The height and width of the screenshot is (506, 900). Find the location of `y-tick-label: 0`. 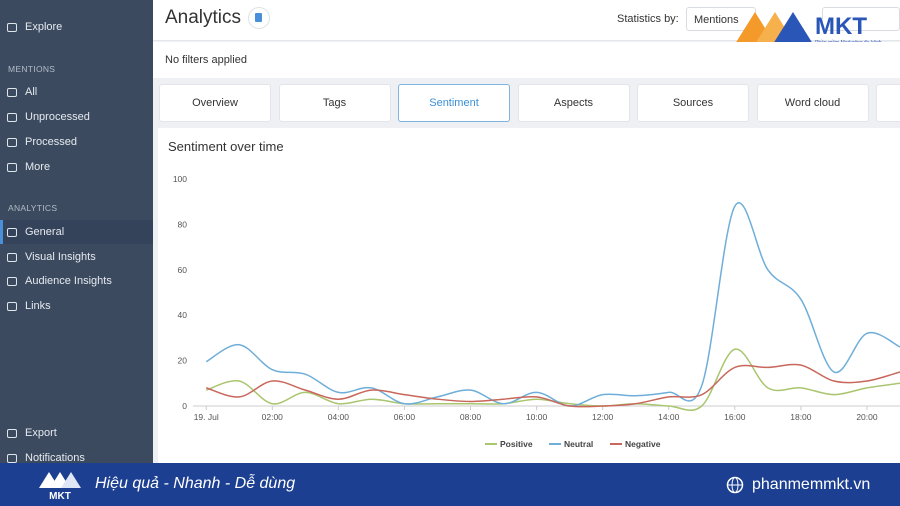

y-tick-label: 0 is located at coordinates (184, 406).